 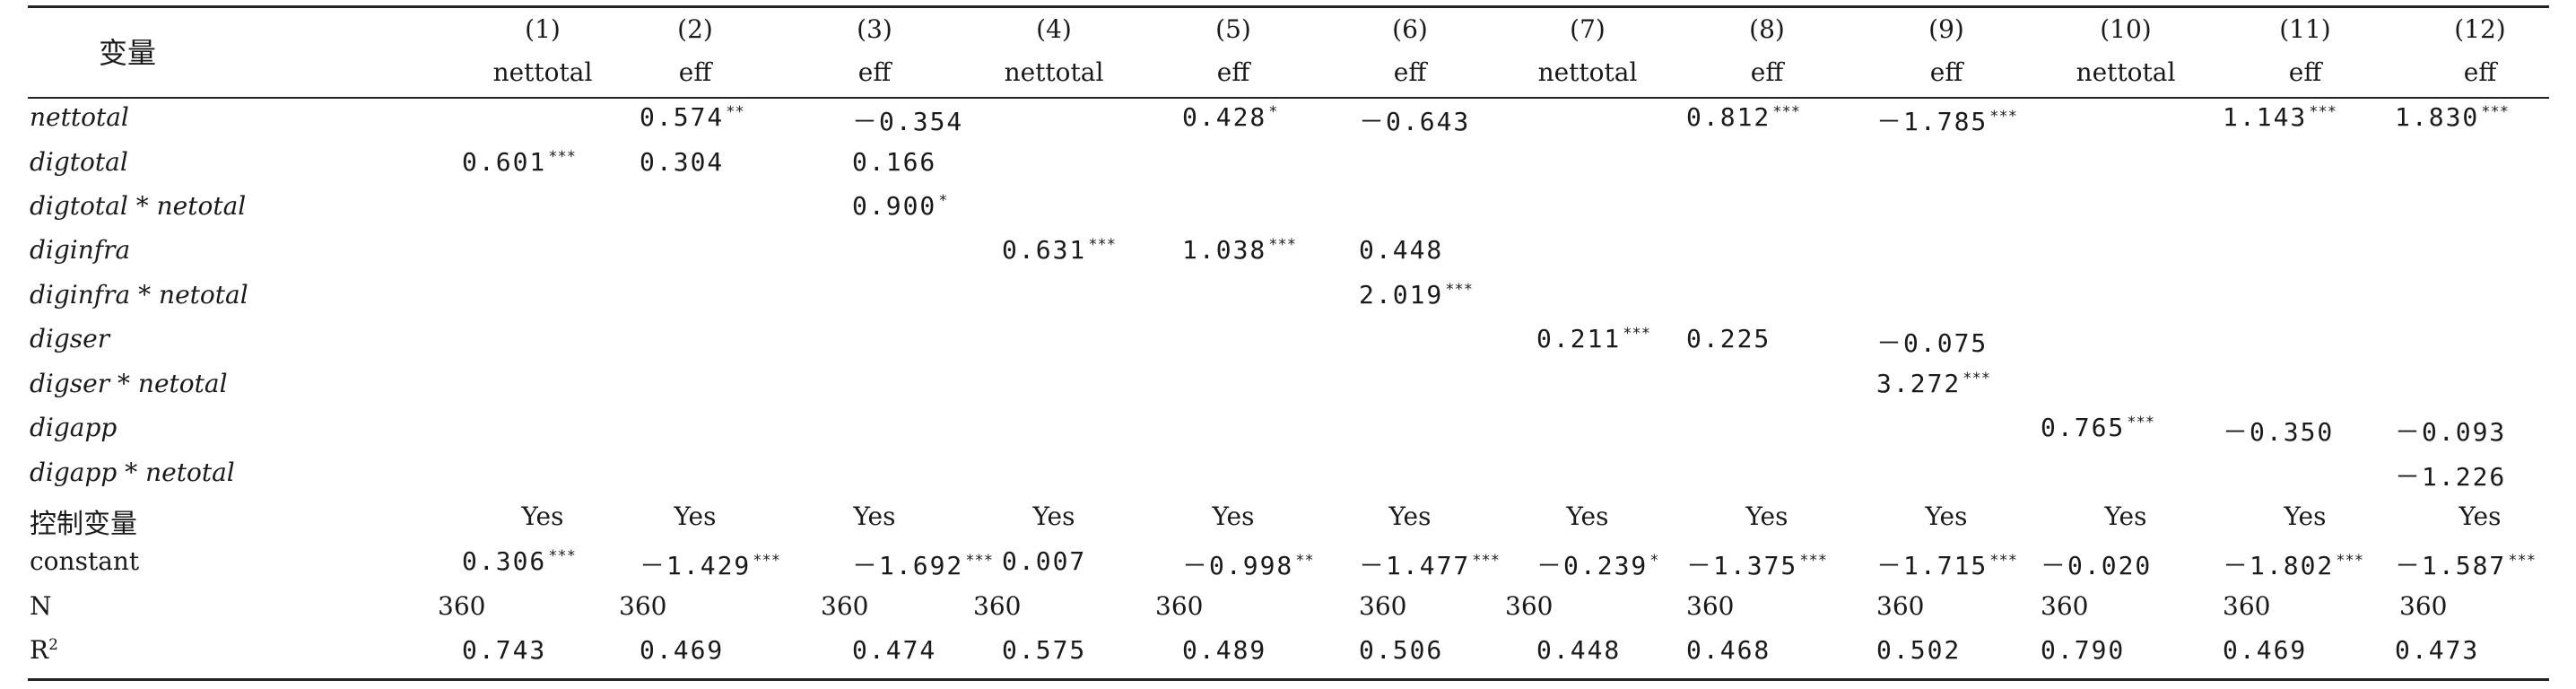 What do you see at coordinates (138, 206) in the screenshot?
I see `row-label: digtotal * netotal` at bounding box center [138, 206].